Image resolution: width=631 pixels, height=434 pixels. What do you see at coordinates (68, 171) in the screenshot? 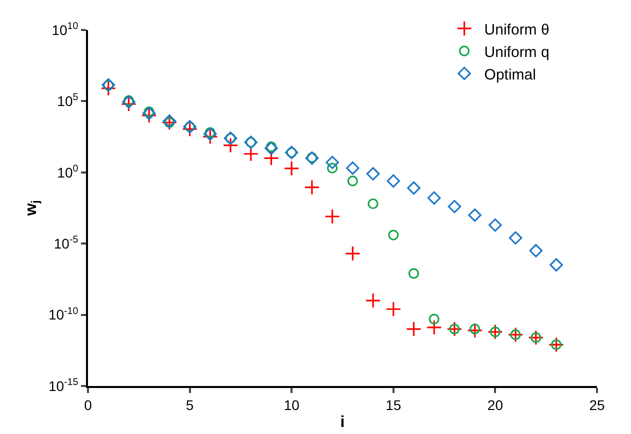
I see `y-tick-label: 10$^{0}$` at bounding box center [68, 171].